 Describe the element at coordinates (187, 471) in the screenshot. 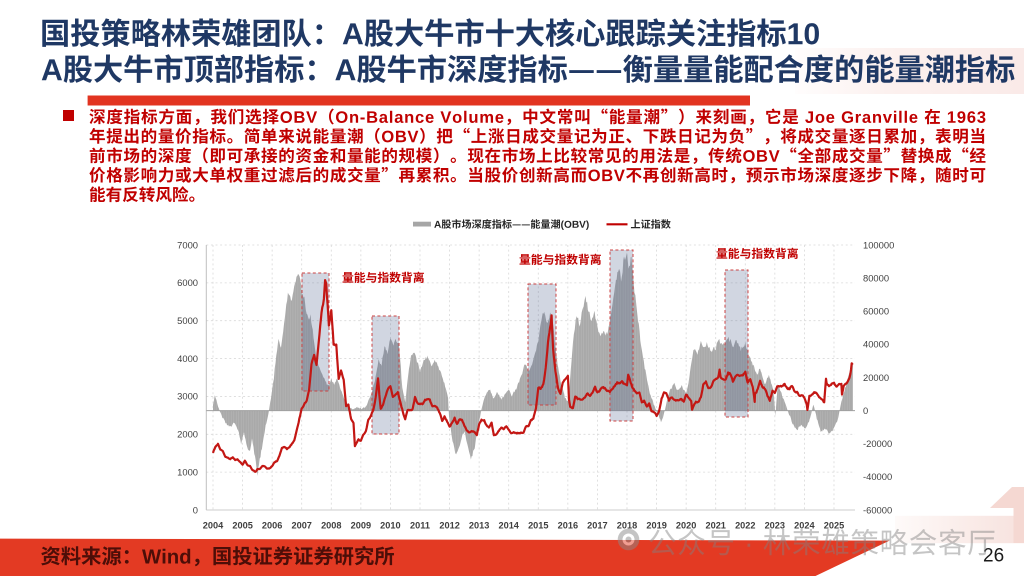

I see `svg-text: 1000` at that location.